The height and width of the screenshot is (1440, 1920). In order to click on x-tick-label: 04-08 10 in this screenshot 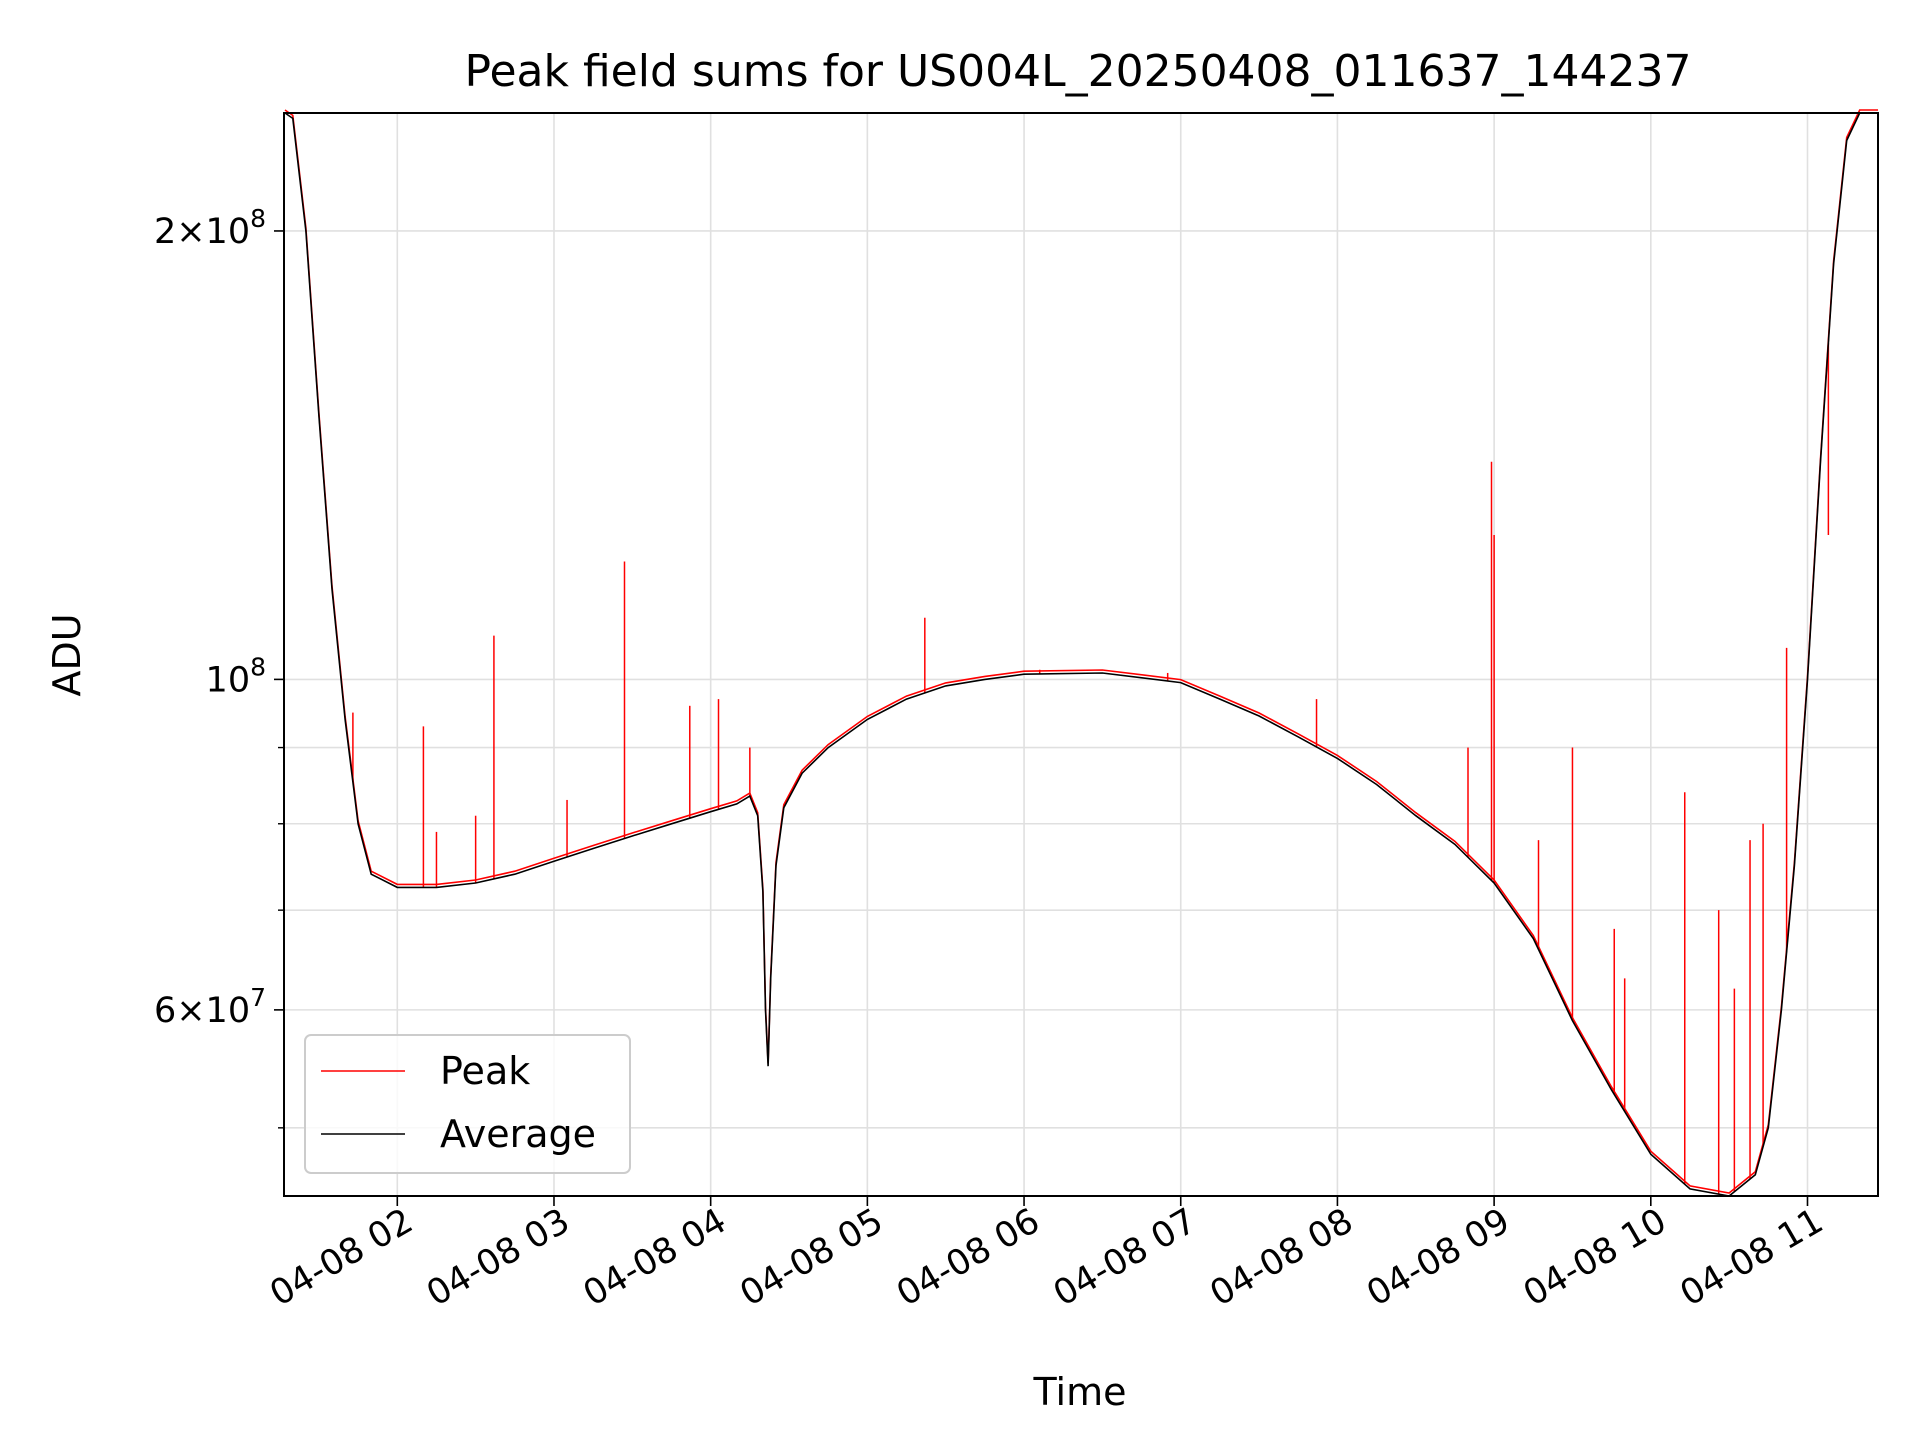, I will do `click(1595, 1257)`.